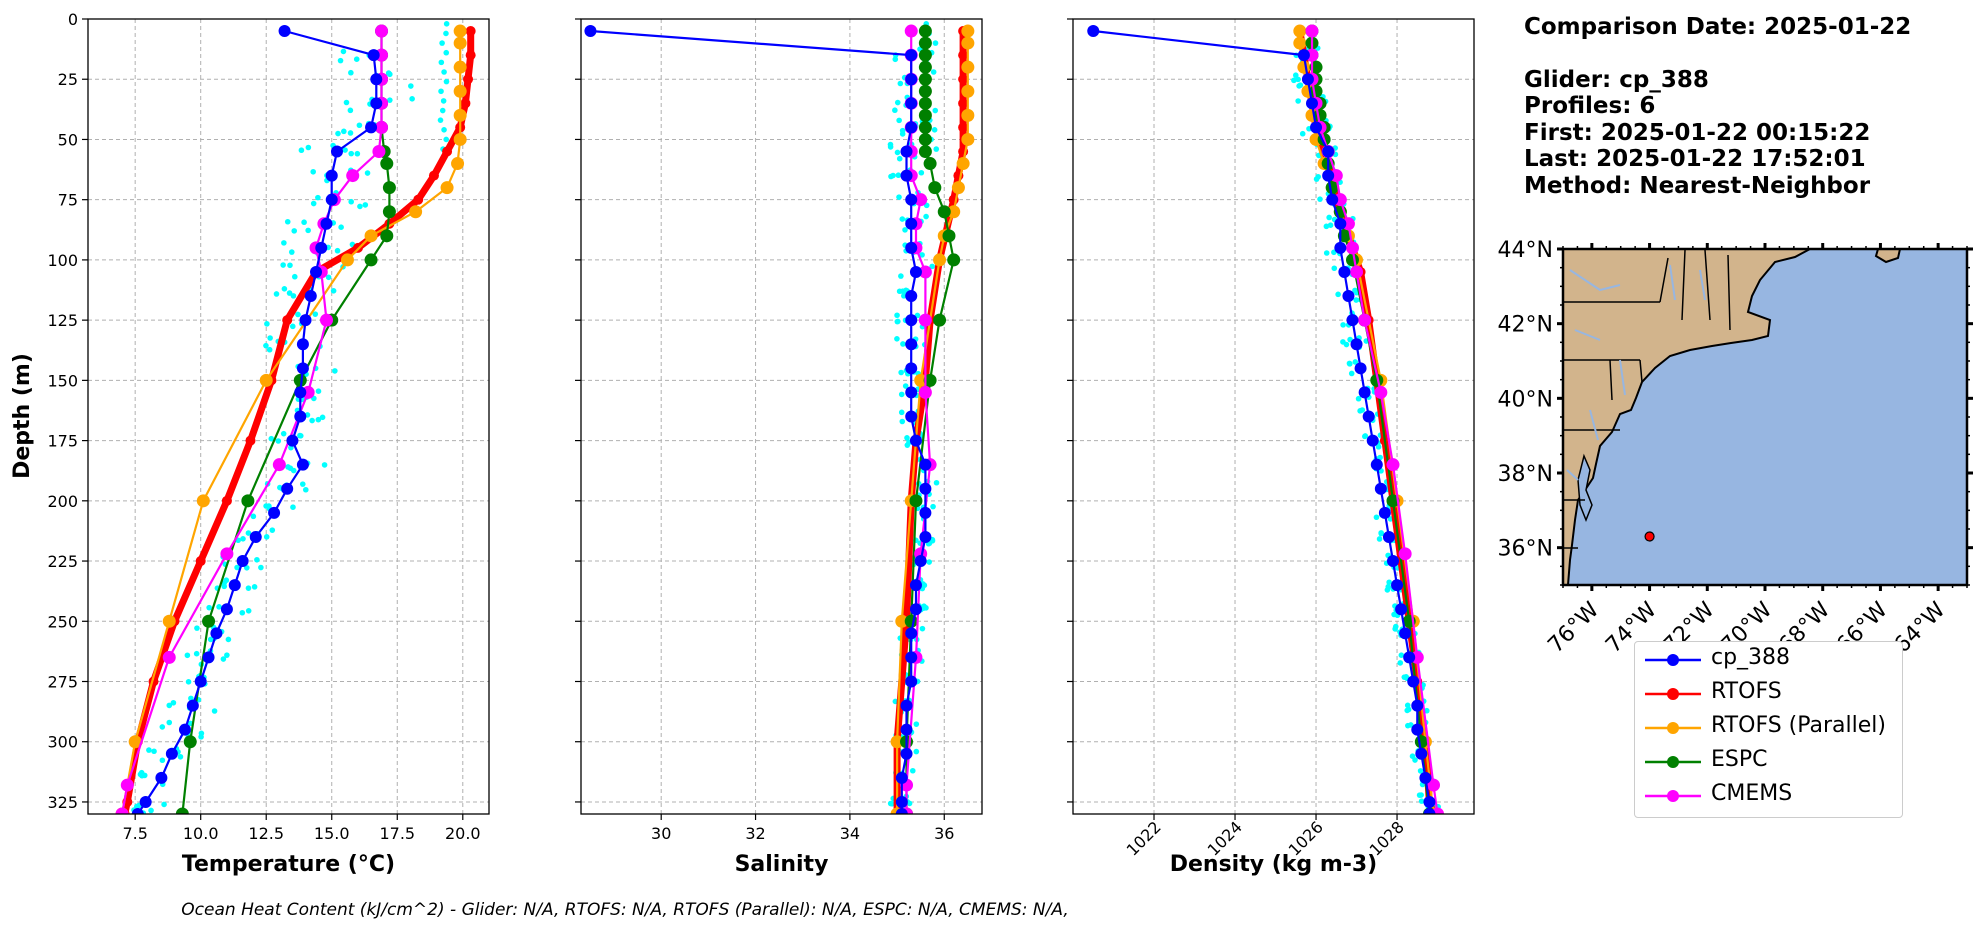  Describe the element at coordinates (62, 501) in the screenshot. I see `y-tick-label: 200` at that location.